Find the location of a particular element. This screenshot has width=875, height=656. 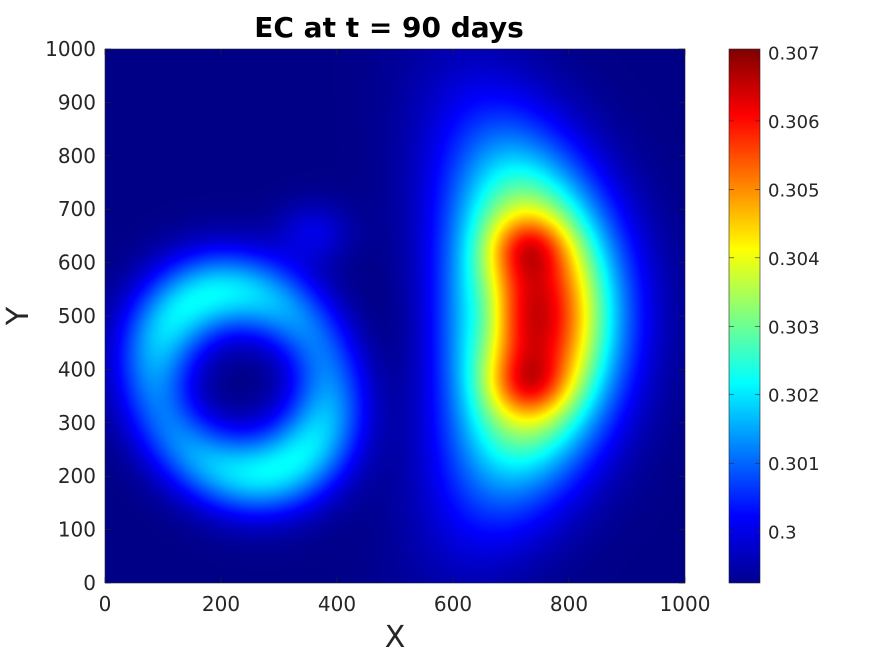

y-tick-label: 900 is located at coordinates (77, 102).